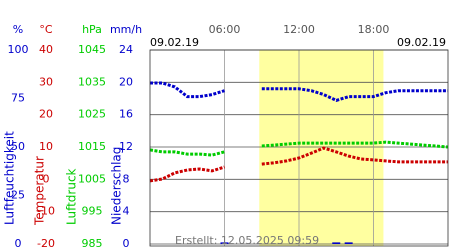  Describe the element at coordinates (117, 186) in the screenshot. I see `axis-title: Niederschlag` at that location.